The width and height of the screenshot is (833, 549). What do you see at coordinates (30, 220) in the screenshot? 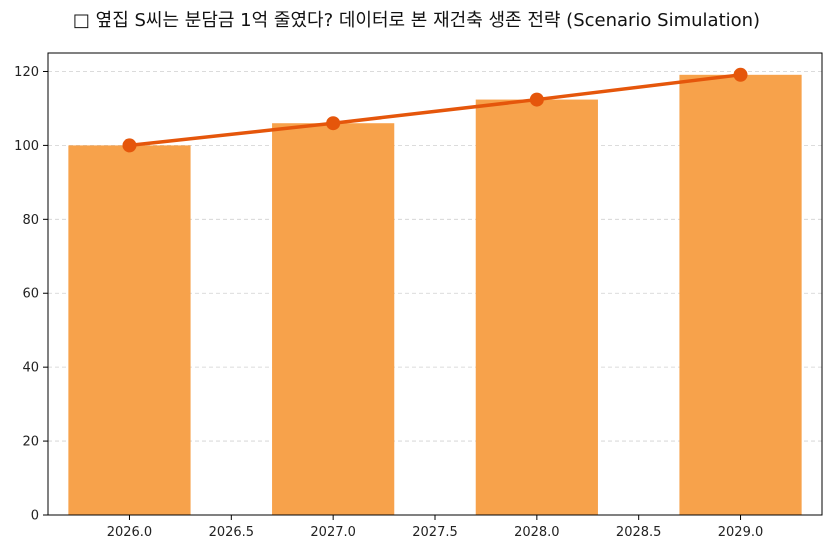
I see `y-tick-label: 80` at bounding box center [30, 220].